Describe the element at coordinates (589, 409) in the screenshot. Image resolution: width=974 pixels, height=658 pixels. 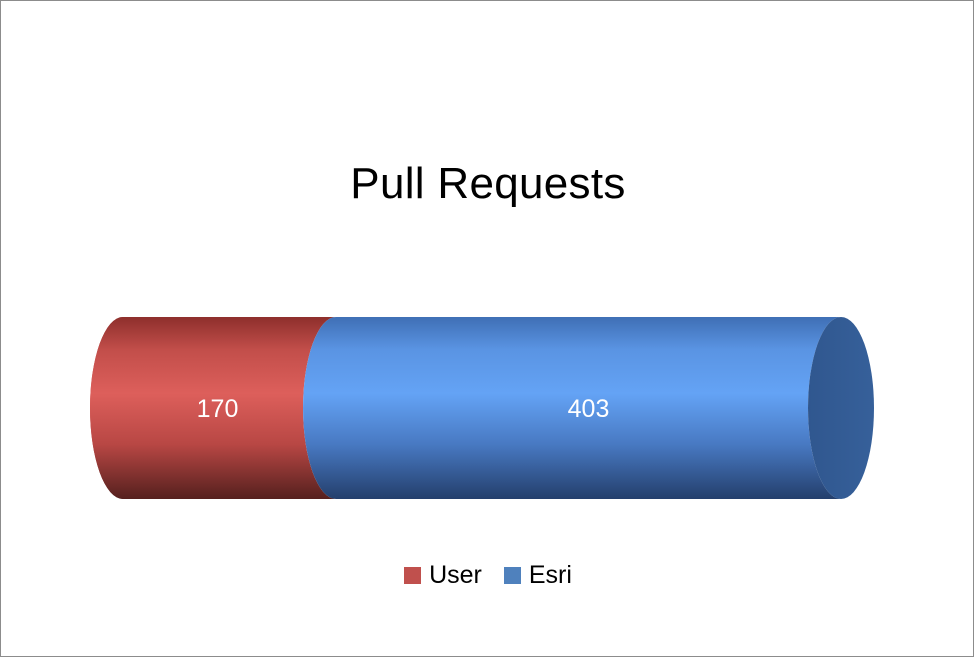
I see `data-label-esri: 403` at that location.